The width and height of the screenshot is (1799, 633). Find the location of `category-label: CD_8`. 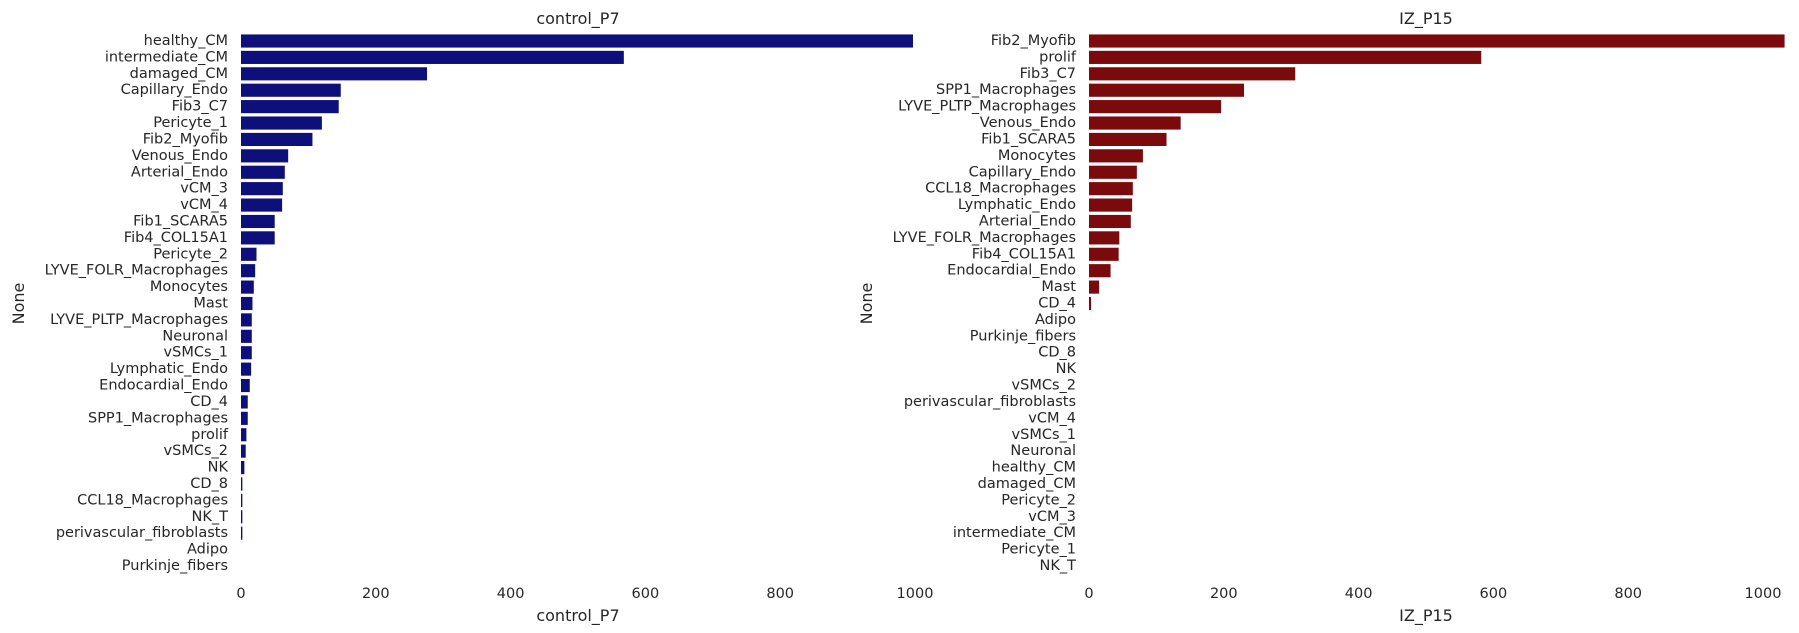

category-label: CD_8 is located at coordinates (1057, 353).